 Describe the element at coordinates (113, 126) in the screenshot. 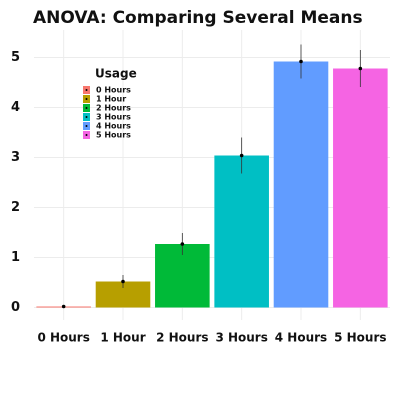

I see `legend-label: 4 Hours` at that location.